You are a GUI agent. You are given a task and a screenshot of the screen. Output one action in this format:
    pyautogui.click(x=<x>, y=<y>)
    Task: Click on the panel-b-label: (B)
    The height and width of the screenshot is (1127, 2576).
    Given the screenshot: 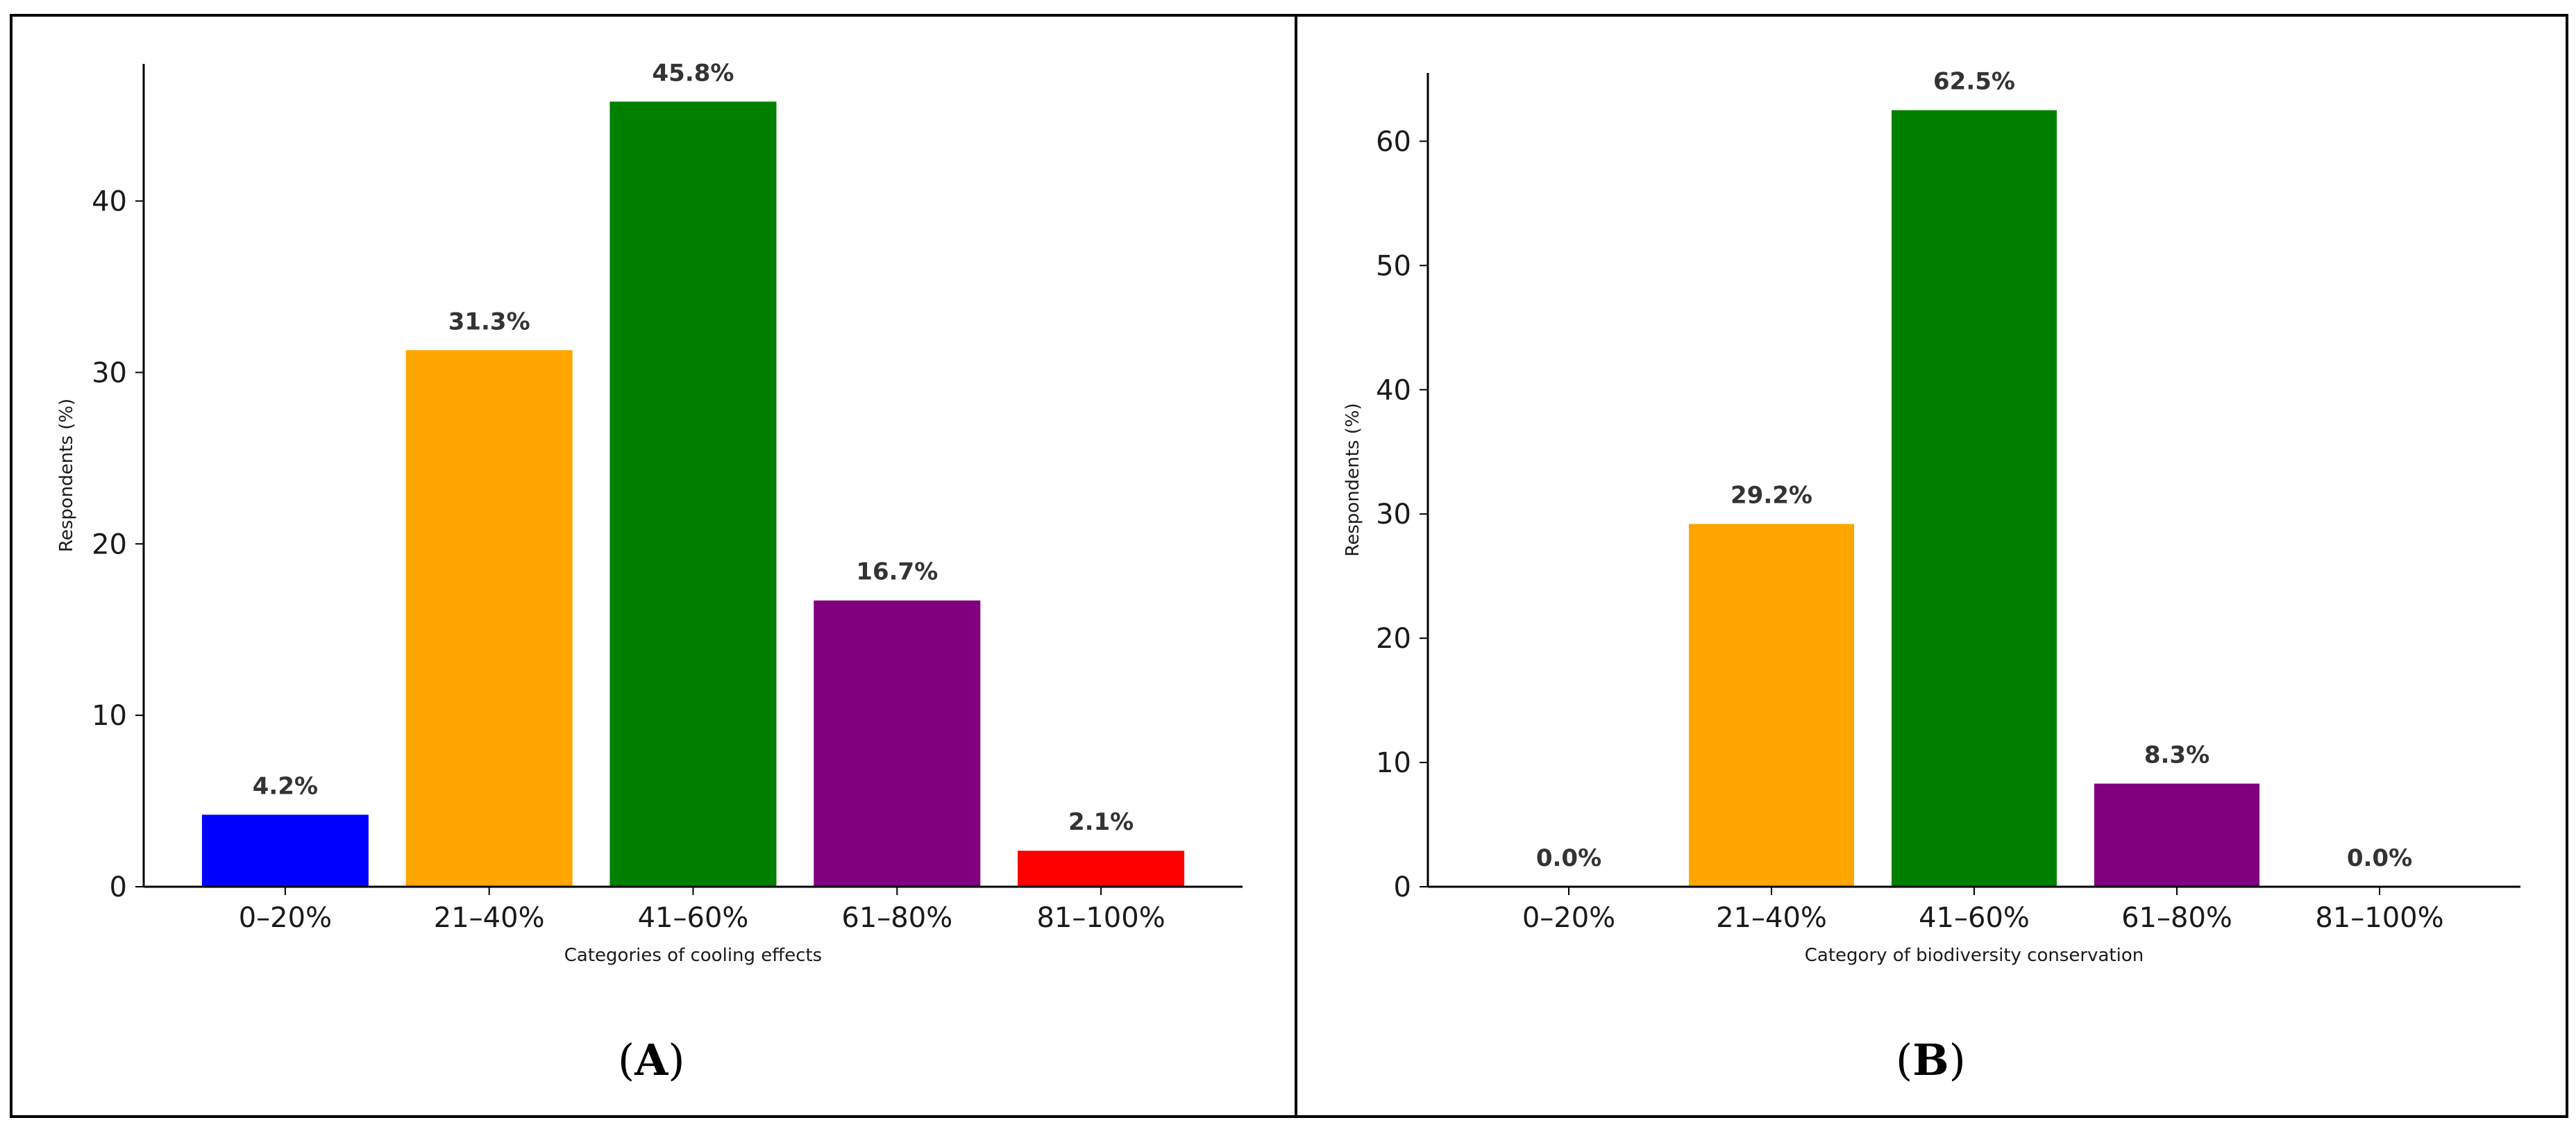 What is the action you would take?
    pyautogui.click(x=1931, y=1060)
    